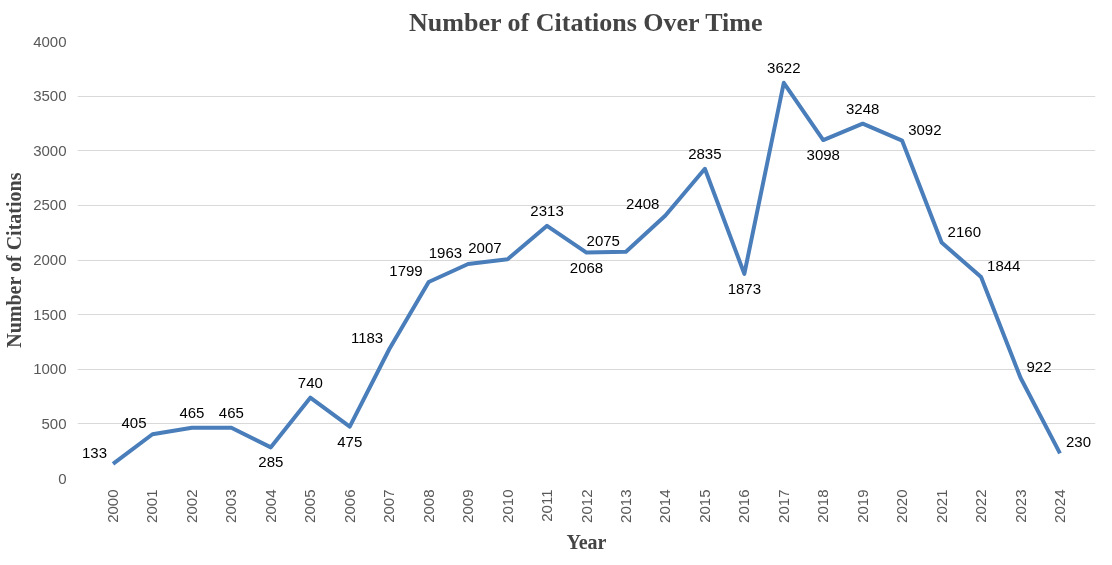 This screenshot has height=565, width=1112. I want to click on x-tick-label: 2015, so click(704, 506).